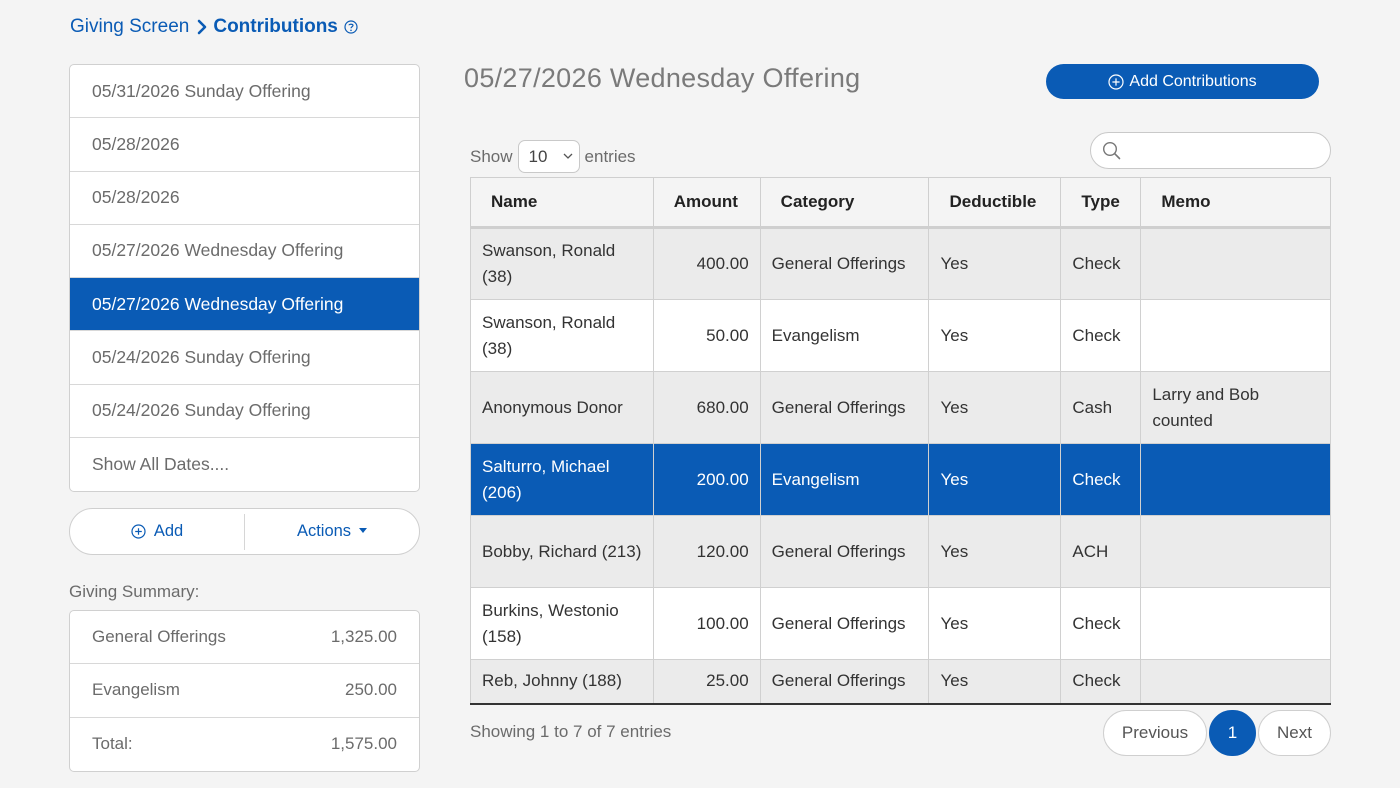 This screenshot has height=788, width=1400. I want to click on column-header-name: Name, so click(562, 203).